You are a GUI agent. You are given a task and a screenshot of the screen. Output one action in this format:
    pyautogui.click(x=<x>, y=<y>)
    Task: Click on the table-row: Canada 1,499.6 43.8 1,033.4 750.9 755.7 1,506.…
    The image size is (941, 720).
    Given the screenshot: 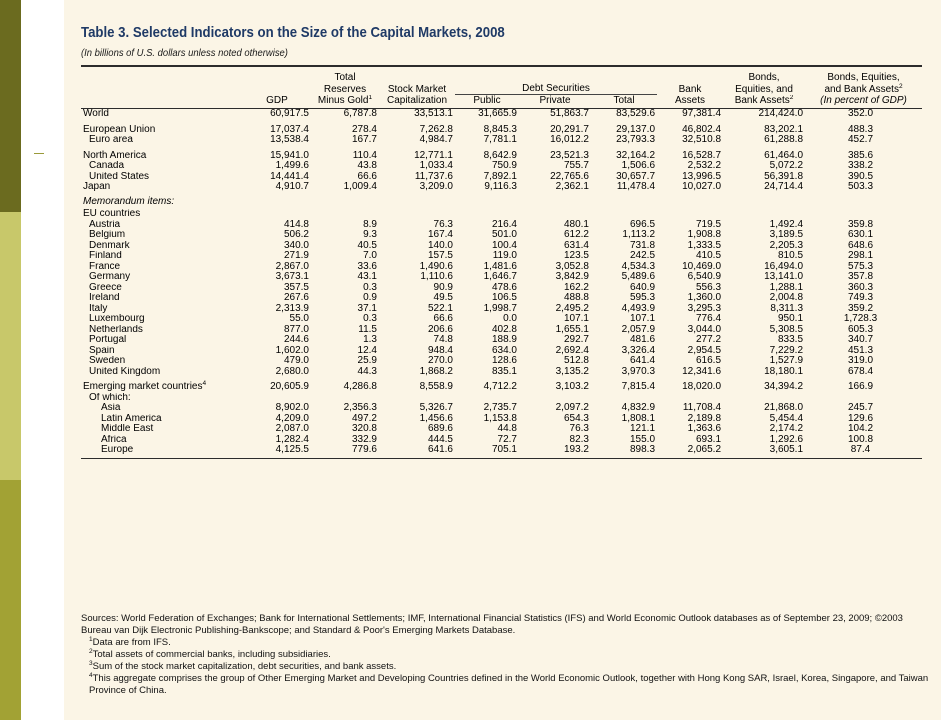 What is the action you would take?
    pyautogui.click(x=501, y=166)
    